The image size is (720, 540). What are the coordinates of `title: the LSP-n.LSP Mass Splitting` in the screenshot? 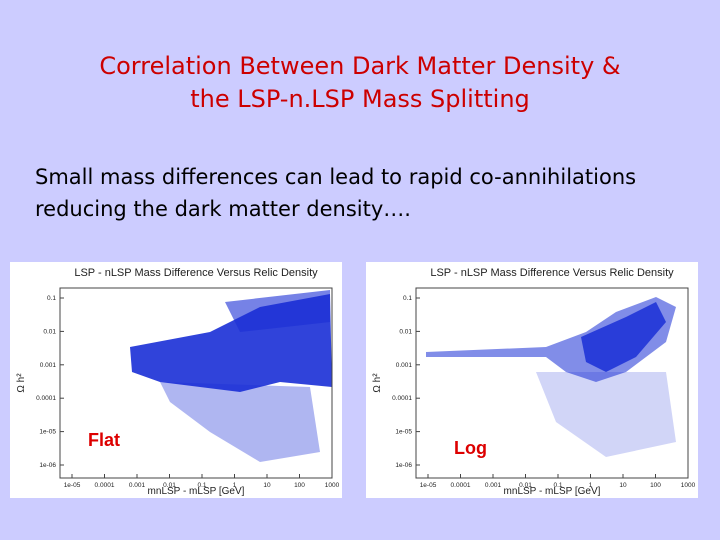 It's located at (360, 99).